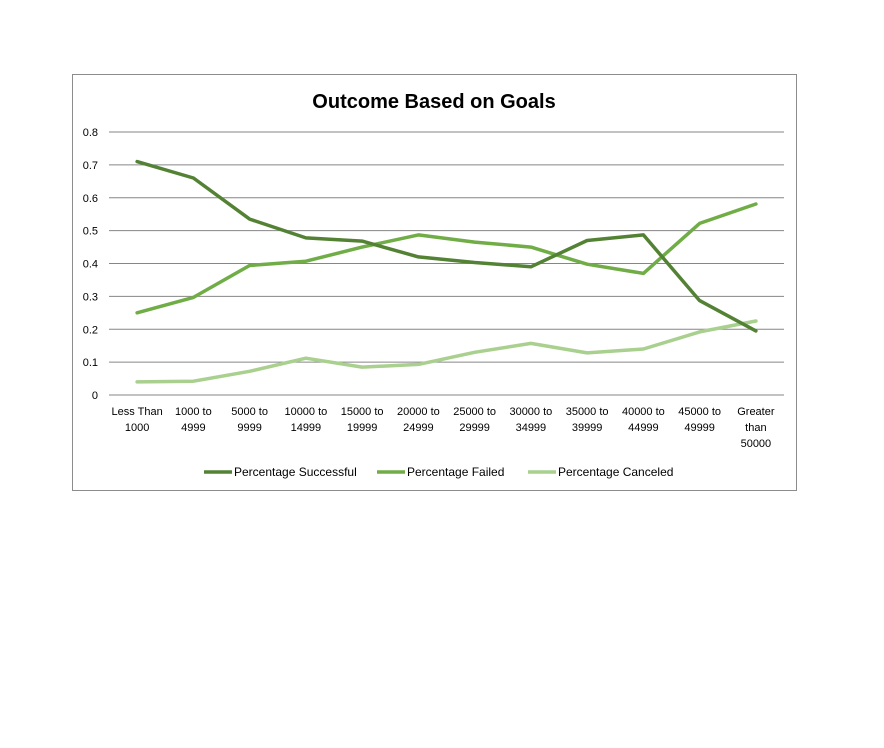 This screenshot has height=748, width=884. What do you see at coordinates (137, 420) in the screenshot?
I see `x-tick-label: Less Than 1000` at bounding box center [137, 420].